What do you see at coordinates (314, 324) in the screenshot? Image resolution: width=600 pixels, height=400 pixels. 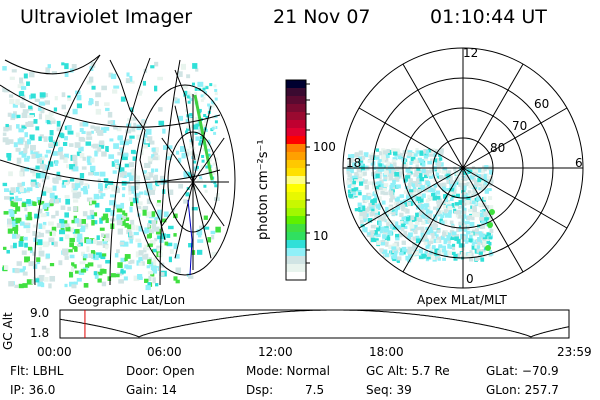 I see `alt-frame` at bounding box center [314, 324].